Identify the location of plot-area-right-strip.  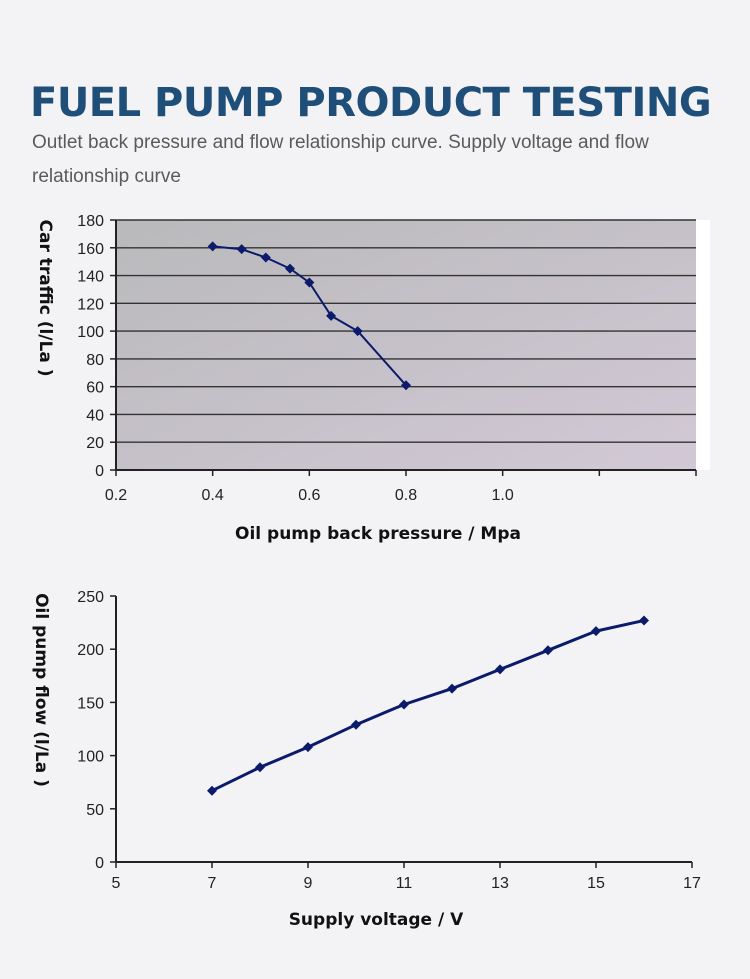
(703, 345).